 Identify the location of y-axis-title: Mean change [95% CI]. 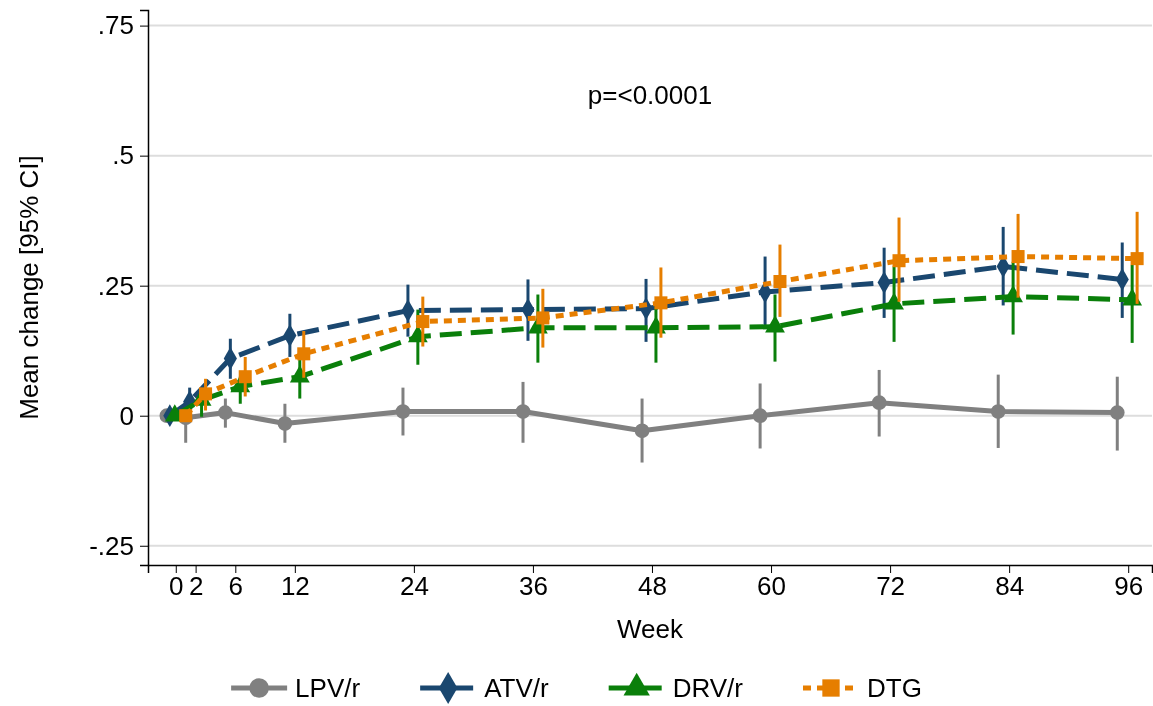
(29, 287).